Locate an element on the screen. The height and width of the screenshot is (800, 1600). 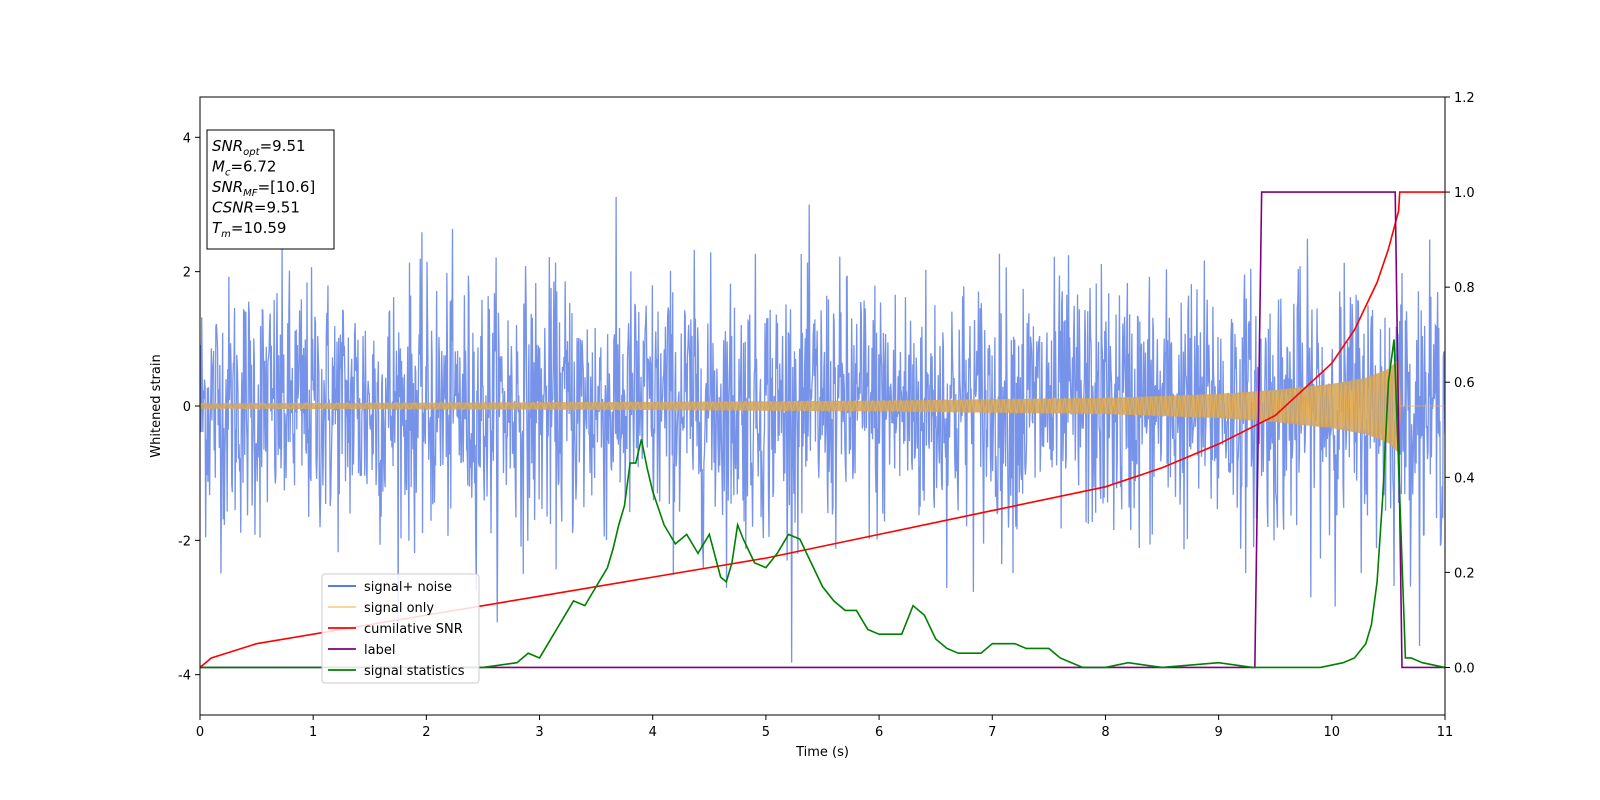
y-right-tick-label: 0.8 is located at coordinates (1464, 288).